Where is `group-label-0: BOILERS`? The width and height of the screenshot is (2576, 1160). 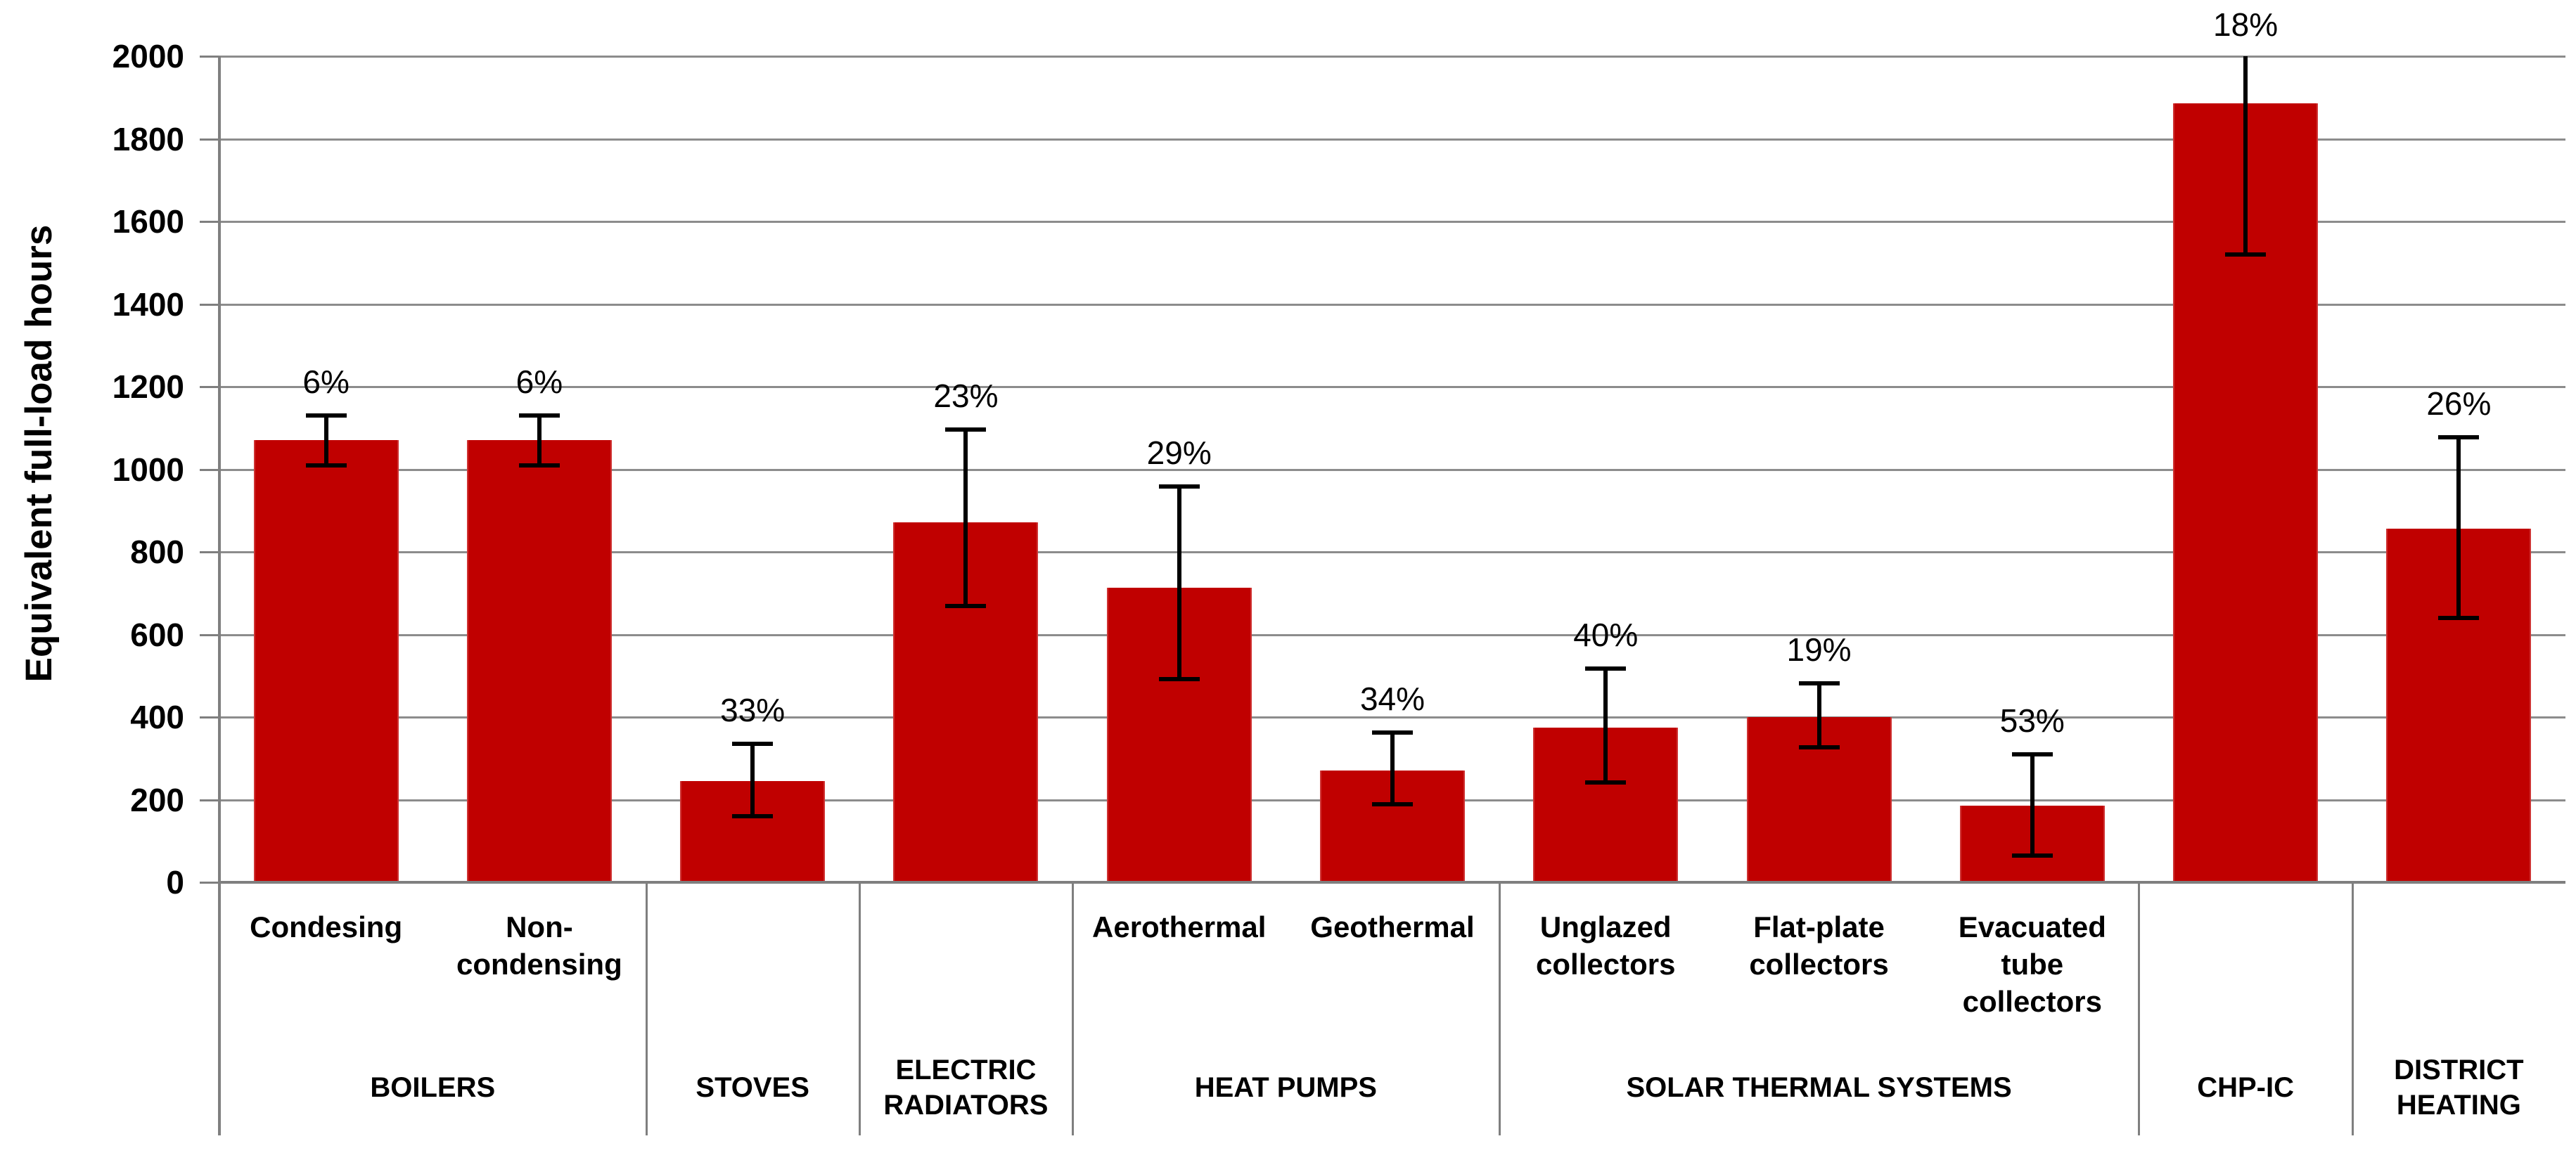
group-label-0: BOILERS is located at coordinates (433, 1087).